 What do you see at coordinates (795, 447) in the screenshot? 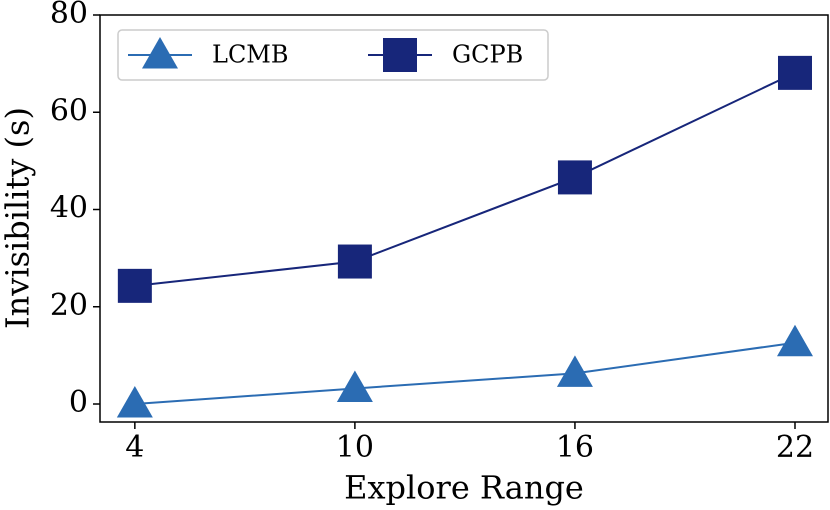
I see `x-tick-label: 22` at bounding box center [795, 447].